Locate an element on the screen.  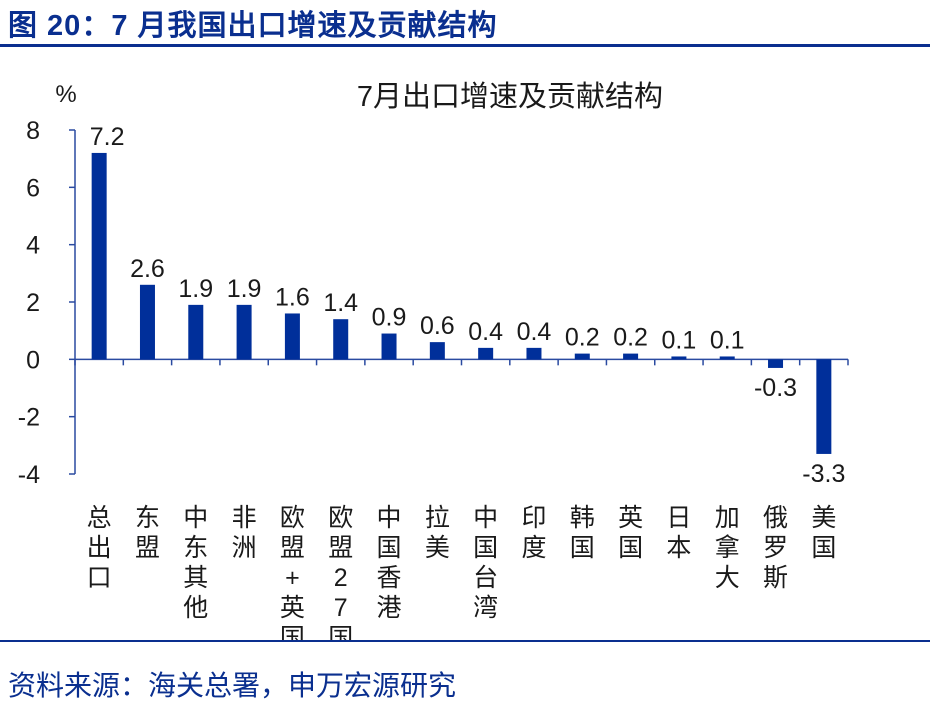
category-label: 中国台湾 is located at coordinates (485, 563).